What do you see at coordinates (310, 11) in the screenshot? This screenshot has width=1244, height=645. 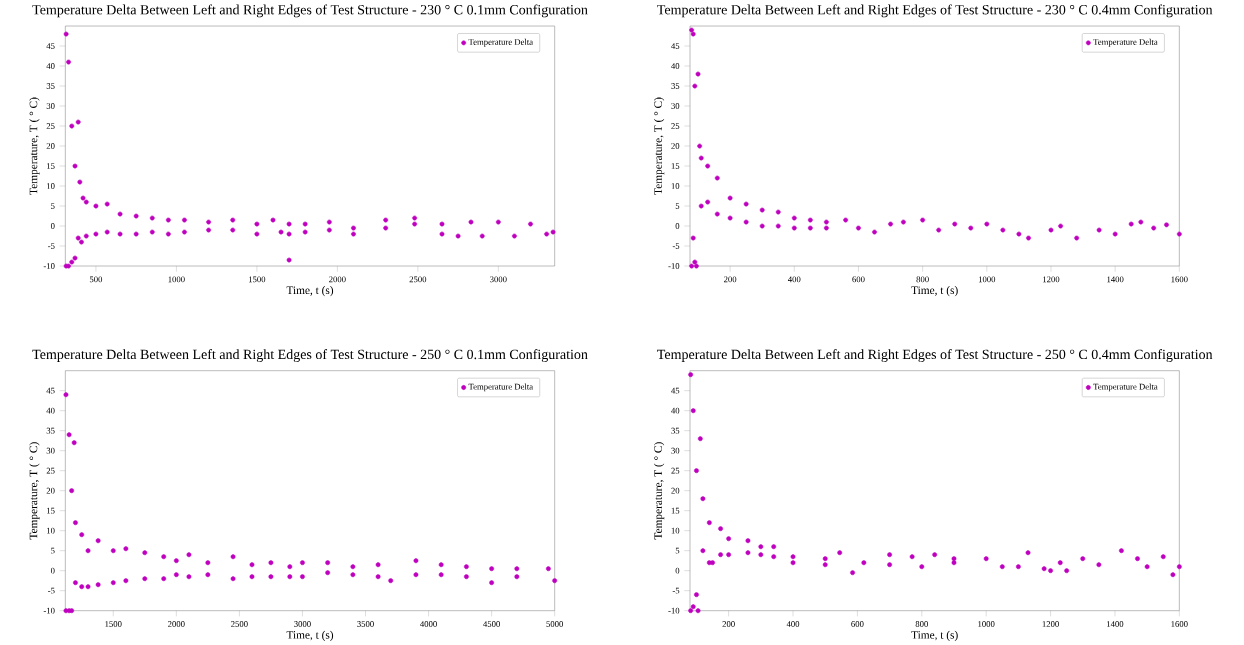 I see `chart-title: Temperature Delta Between Left and Right Edges of Test Structure - 230 ° C 0.1mm Configuration` at bounding box center [310, 11].